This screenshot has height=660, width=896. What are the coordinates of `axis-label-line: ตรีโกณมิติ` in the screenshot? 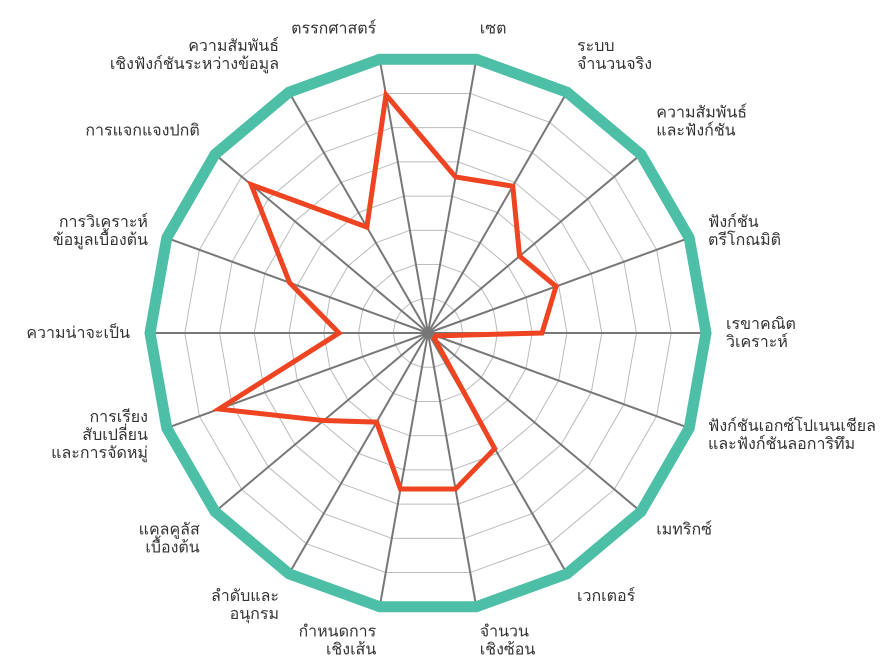 It's located at (744, 239).